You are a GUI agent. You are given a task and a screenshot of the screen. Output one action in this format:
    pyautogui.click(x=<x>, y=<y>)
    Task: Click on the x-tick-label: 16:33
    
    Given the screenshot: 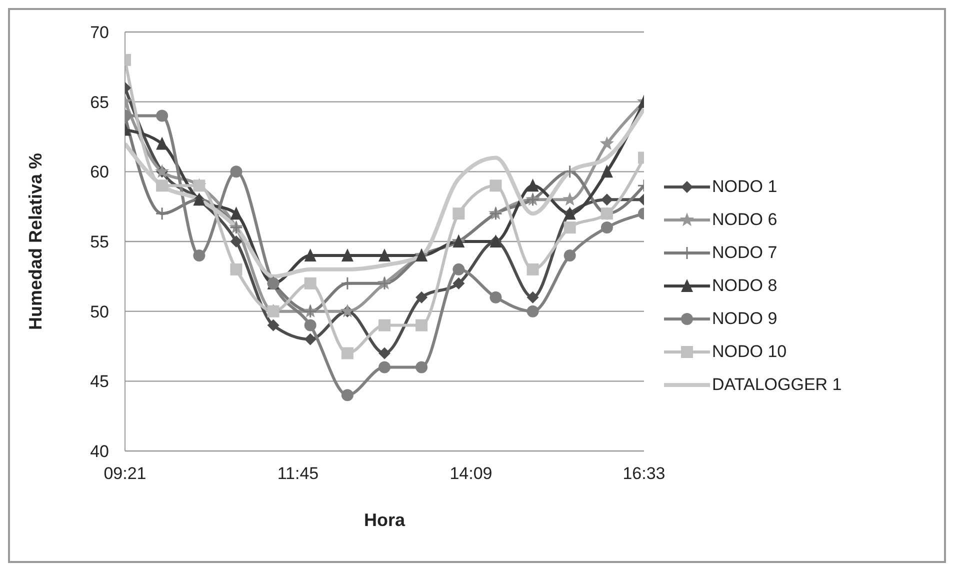 What is the action you would take?
    pyautogui.click(x=644, y=474)
    